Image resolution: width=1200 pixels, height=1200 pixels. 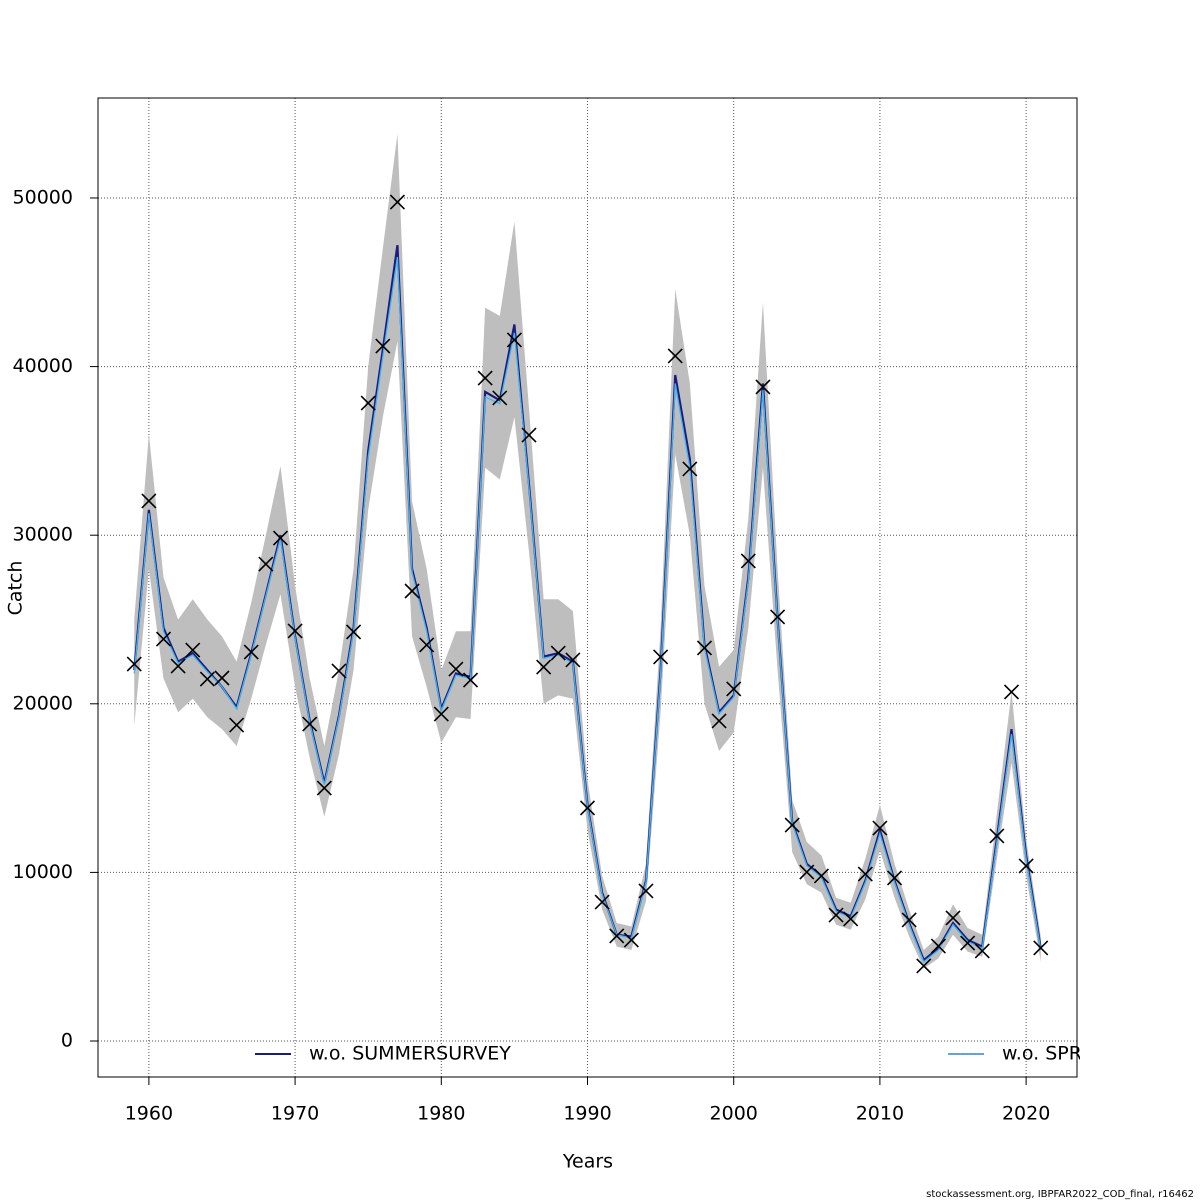 What do you see at coordinates (43, 197) in the screenshot?
I see `y-tick-label: 50000` at bounding box center [43, 197].